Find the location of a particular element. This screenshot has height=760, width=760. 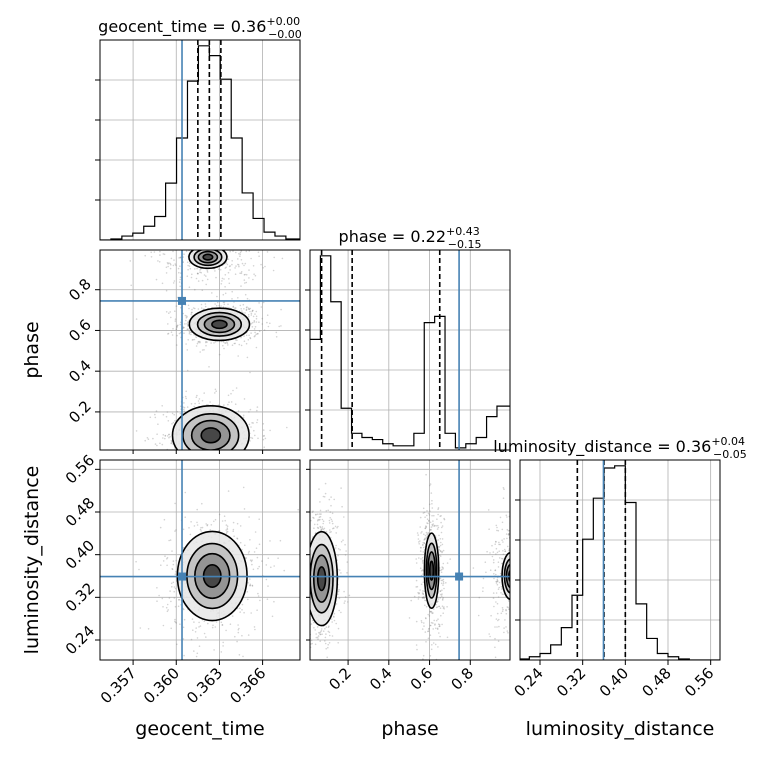

x-tick-label: 0.40 is located at coordinates (614, 682).